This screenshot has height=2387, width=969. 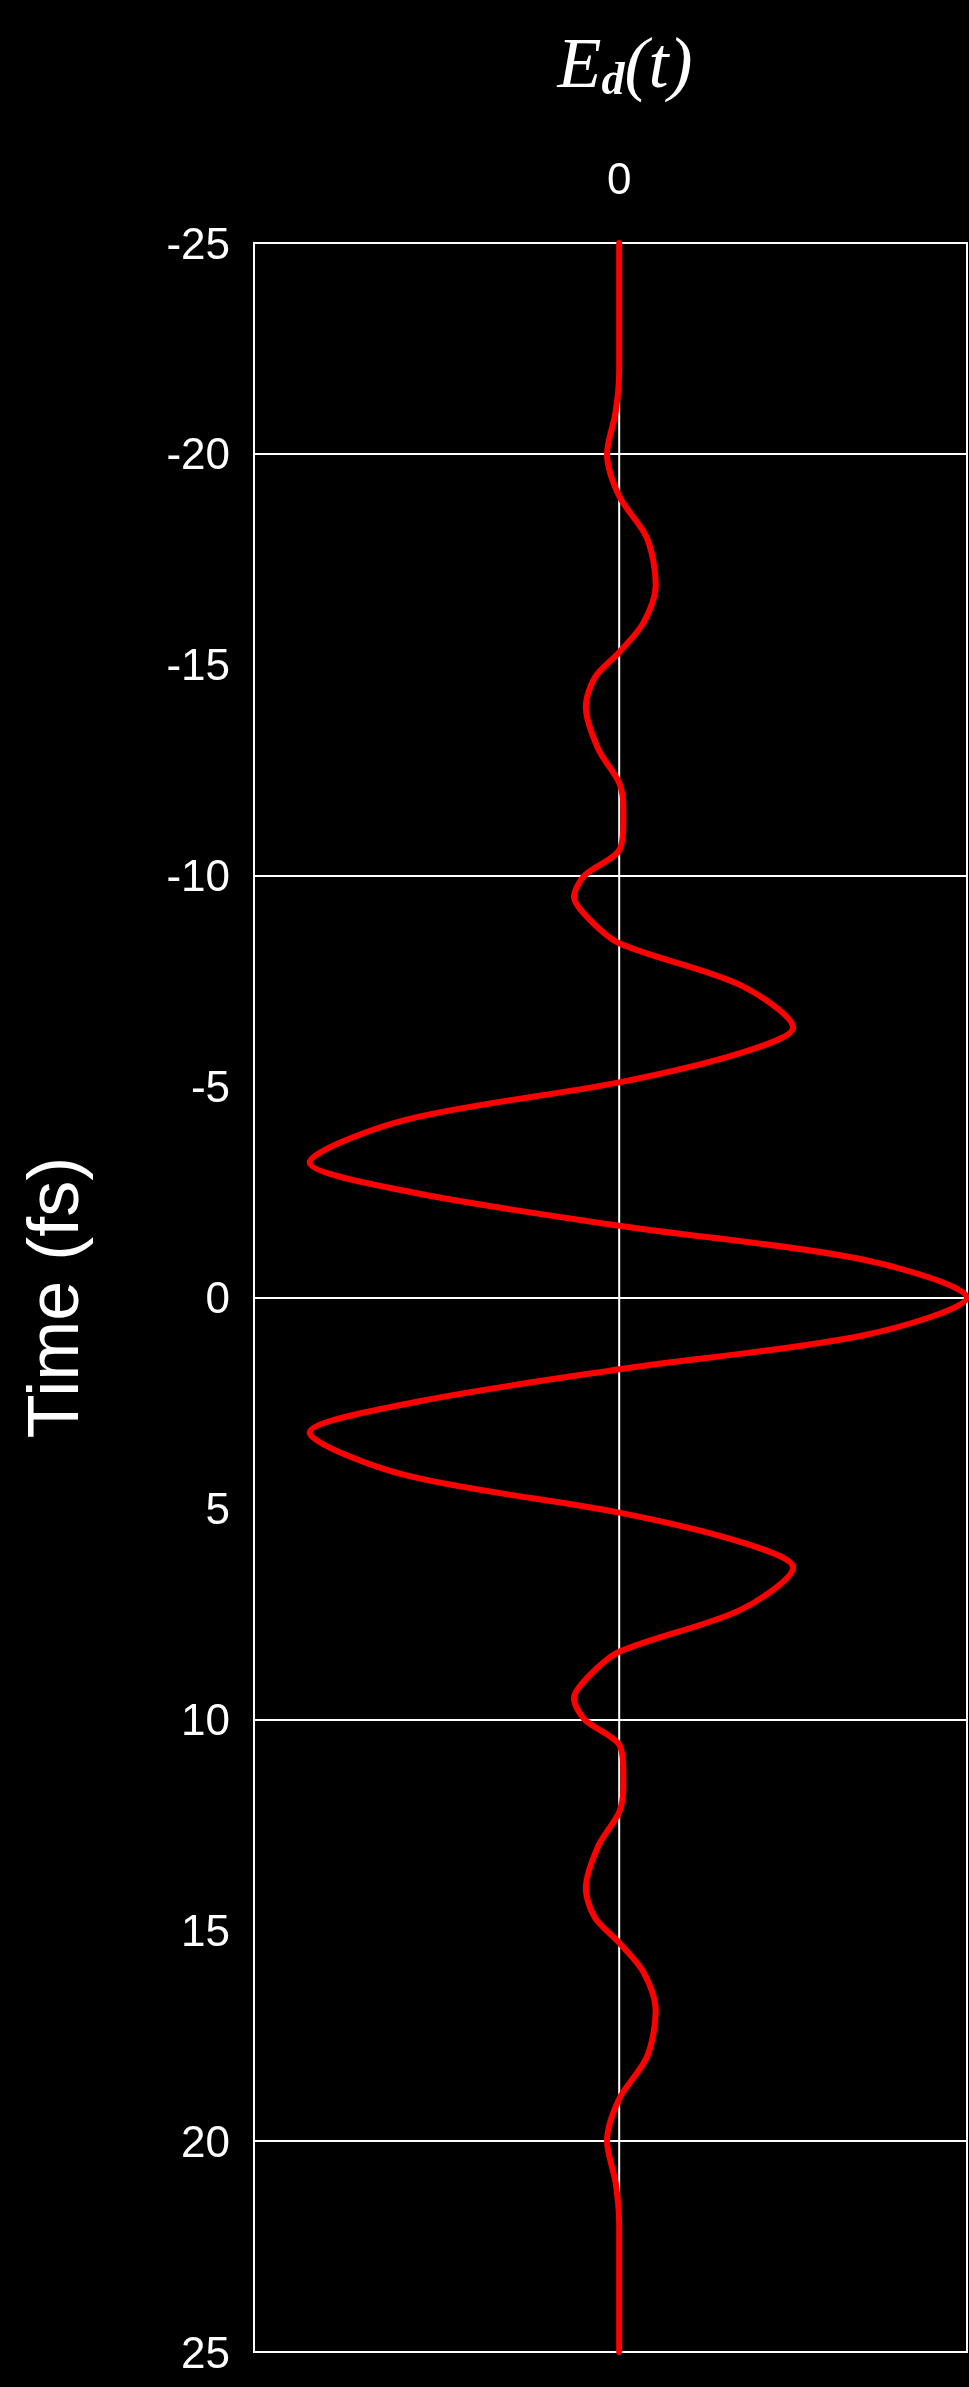 What do you see at coordinates (205, 1930) in the screenshot?
I see `y-tick-label: 15` at bounding box center [205, 1930].